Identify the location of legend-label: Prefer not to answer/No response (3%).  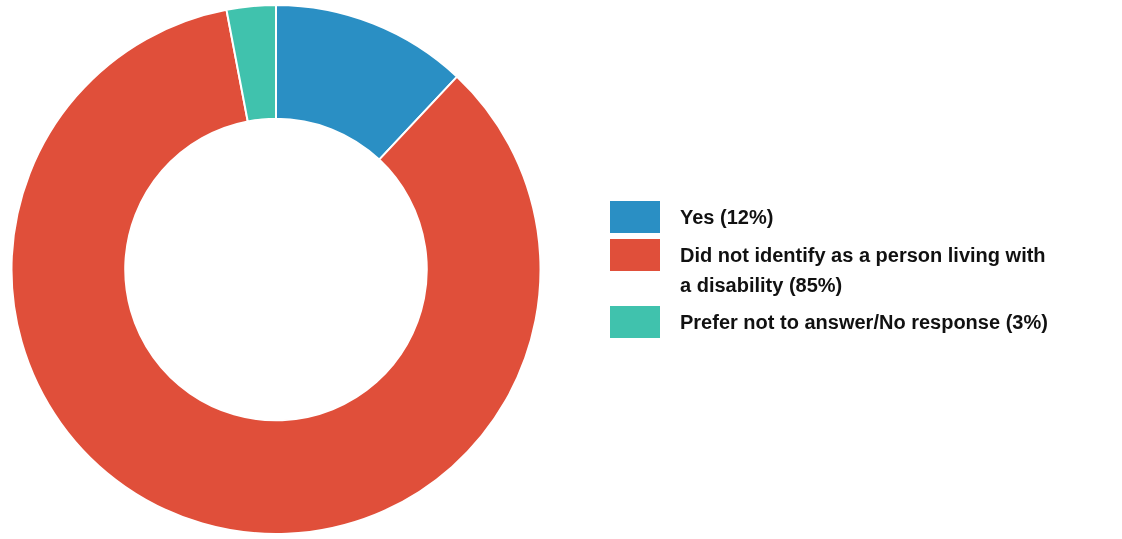
(864, 322).